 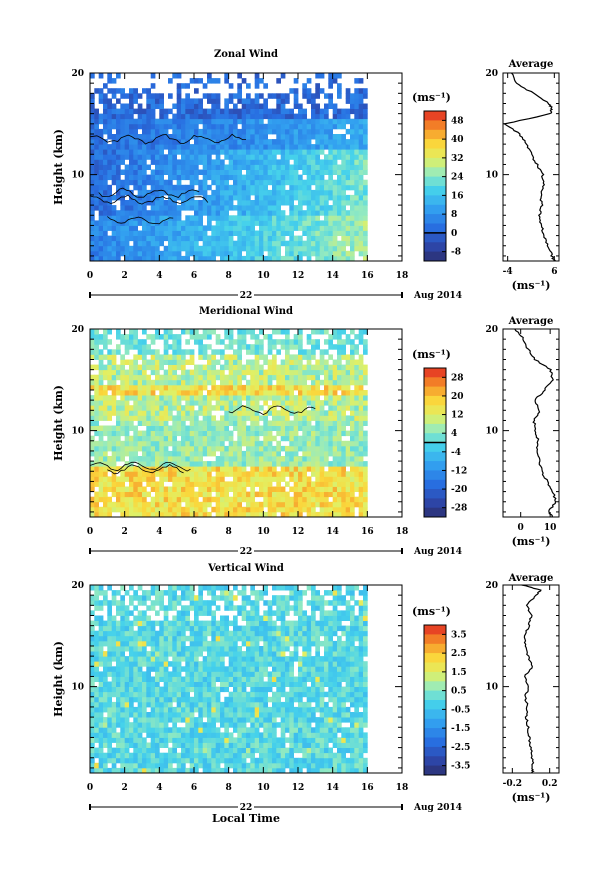 I want to click on colorbar-step, so click(x=435, y=512).